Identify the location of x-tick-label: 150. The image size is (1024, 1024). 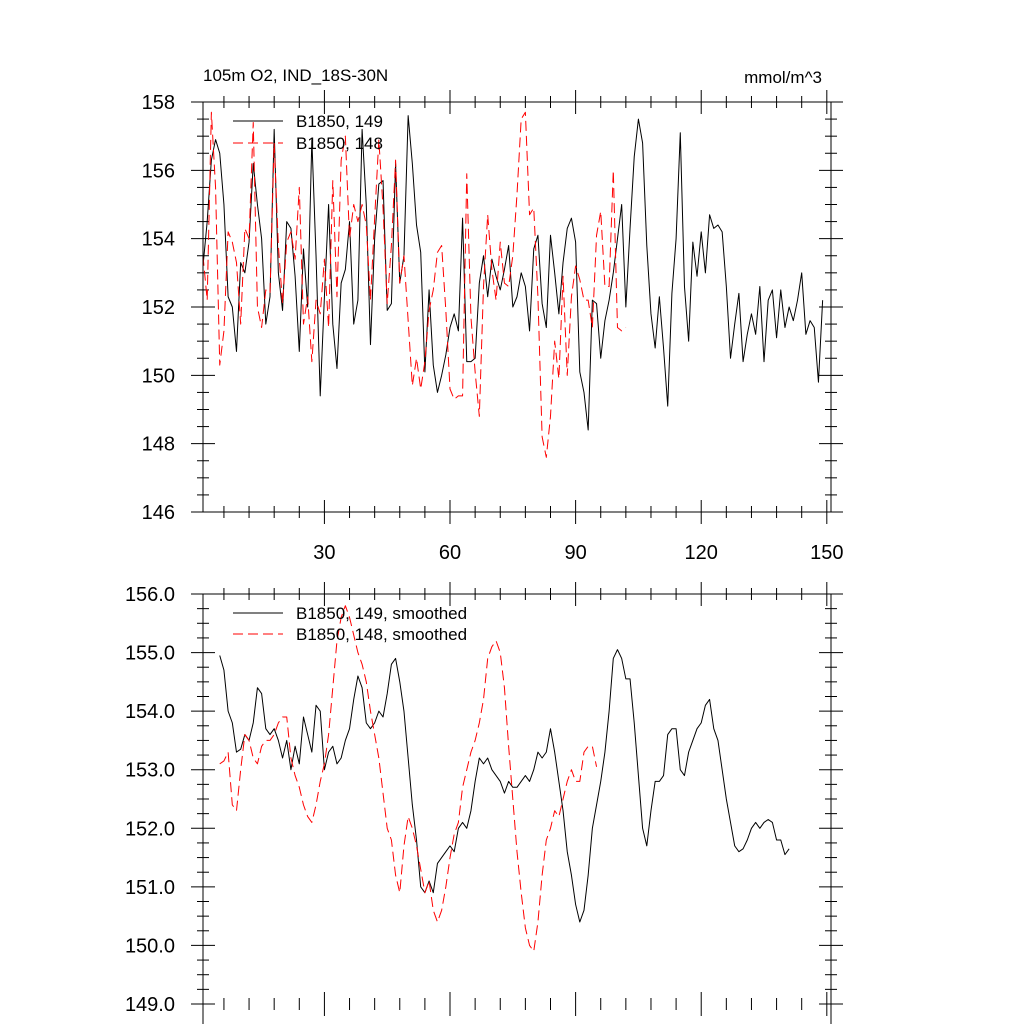
(826, 553).